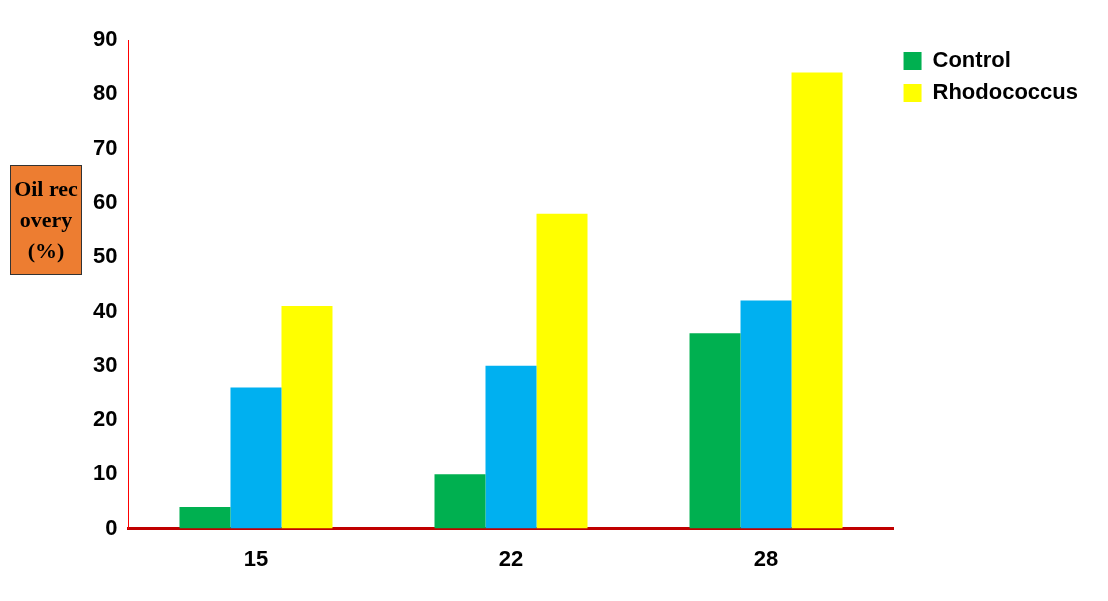 The height and width of the screenshot is (601, 1108). What do you see at coordinates (971, 60) in the screenshot?
I see `legend-label: Control` at bounding box center [971, 60].